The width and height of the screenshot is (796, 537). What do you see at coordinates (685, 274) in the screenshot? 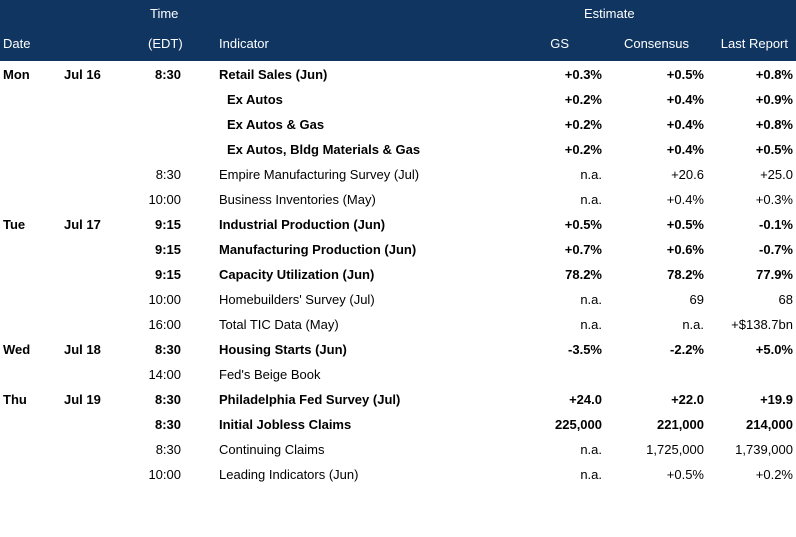
I see `consensus-cell: 78.2%` at bounding box center [685, 274].